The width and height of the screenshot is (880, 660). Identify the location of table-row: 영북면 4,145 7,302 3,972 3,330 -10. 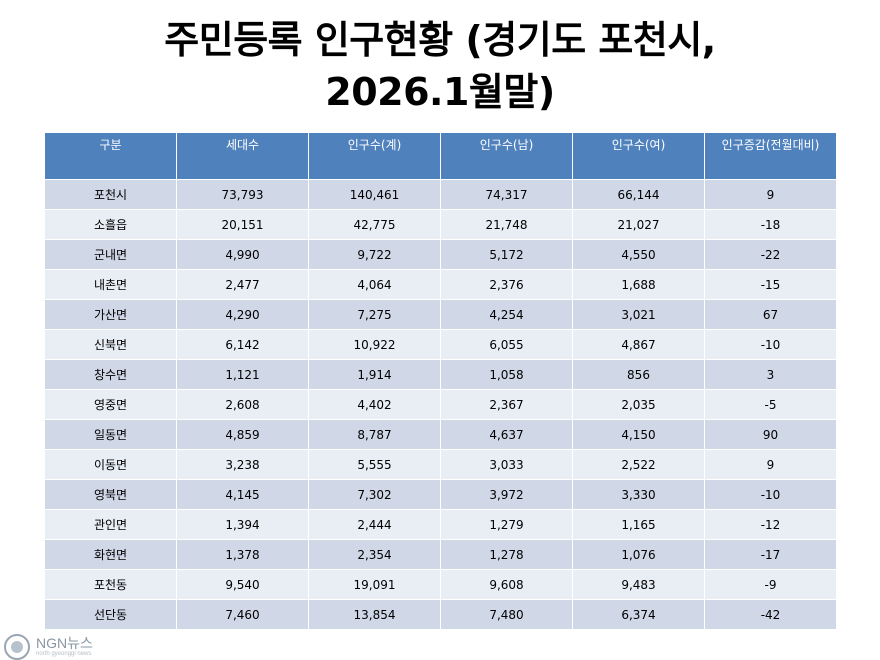
(440, 494).